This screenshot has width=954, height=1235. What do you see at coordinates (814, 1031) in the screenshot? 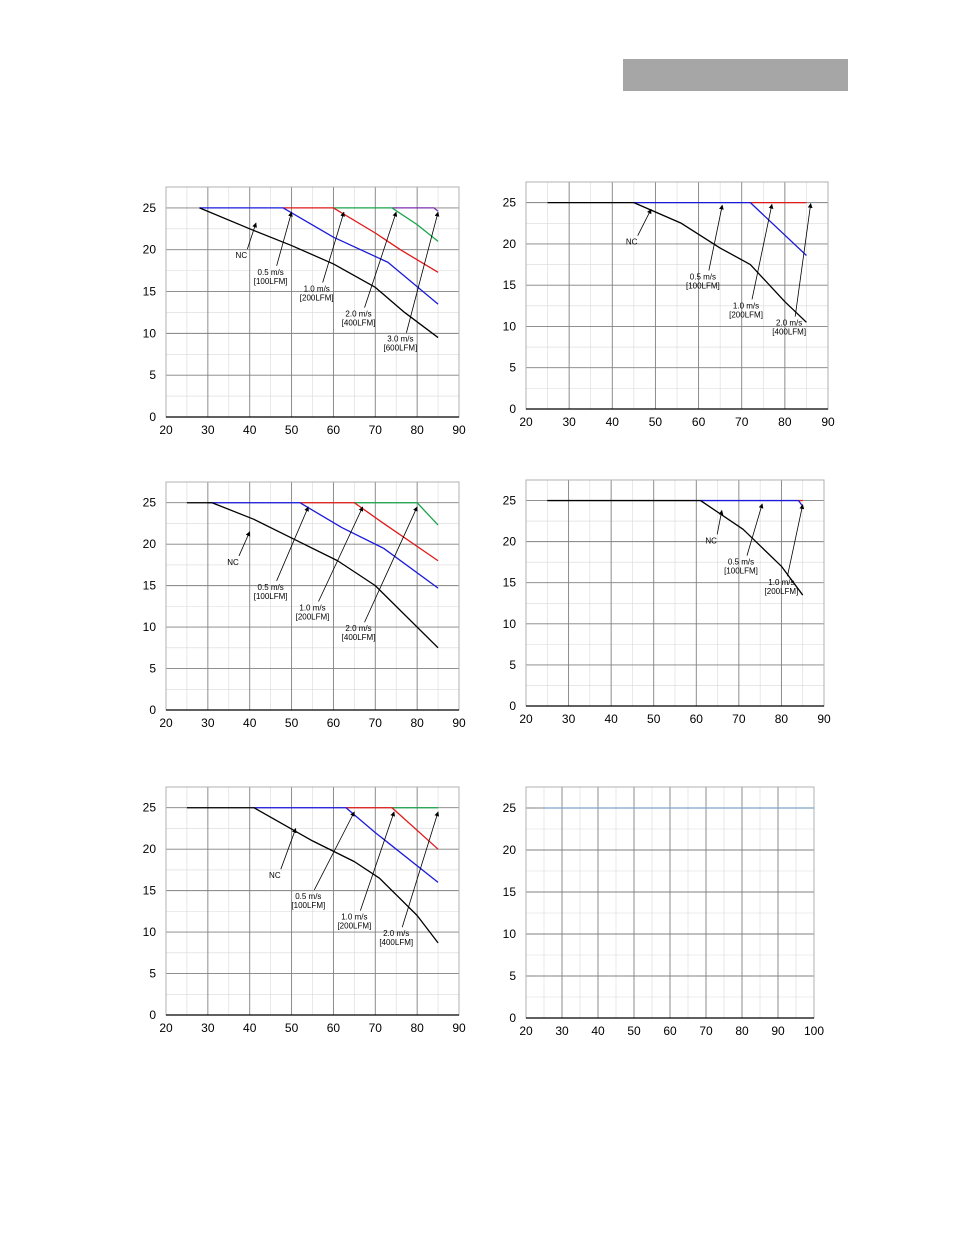
I see `x-tick-label: 100` at bounding box center [814, 1031].